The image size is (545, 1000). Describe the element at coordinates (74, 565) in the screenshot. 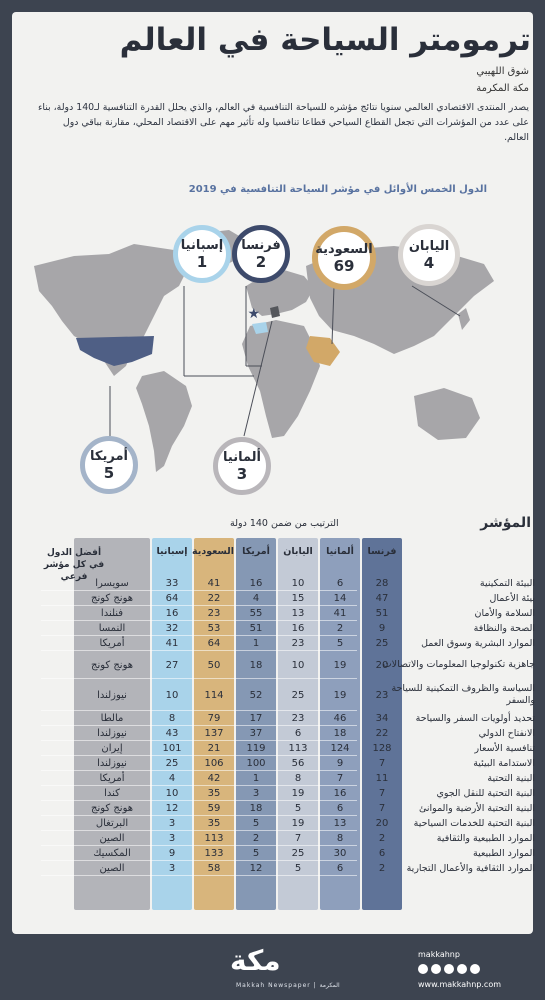

I see `best-countries-header: أفضل الدول في كل مؤشر فرعي` at that location.